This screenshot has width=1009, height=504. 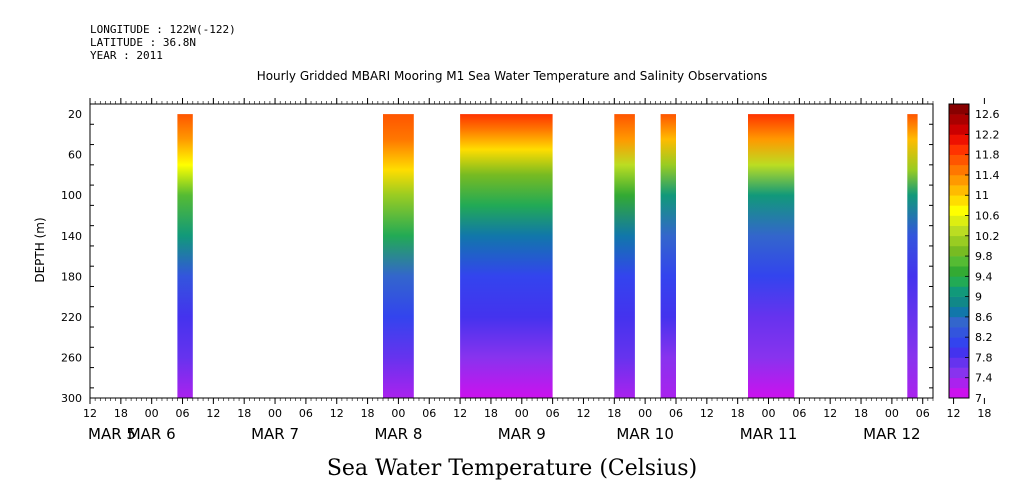 What do you see at coordinates (984, 357) in the screenshot?
I see `colorbar-label: 7.8` at bounding box center [984, 357].